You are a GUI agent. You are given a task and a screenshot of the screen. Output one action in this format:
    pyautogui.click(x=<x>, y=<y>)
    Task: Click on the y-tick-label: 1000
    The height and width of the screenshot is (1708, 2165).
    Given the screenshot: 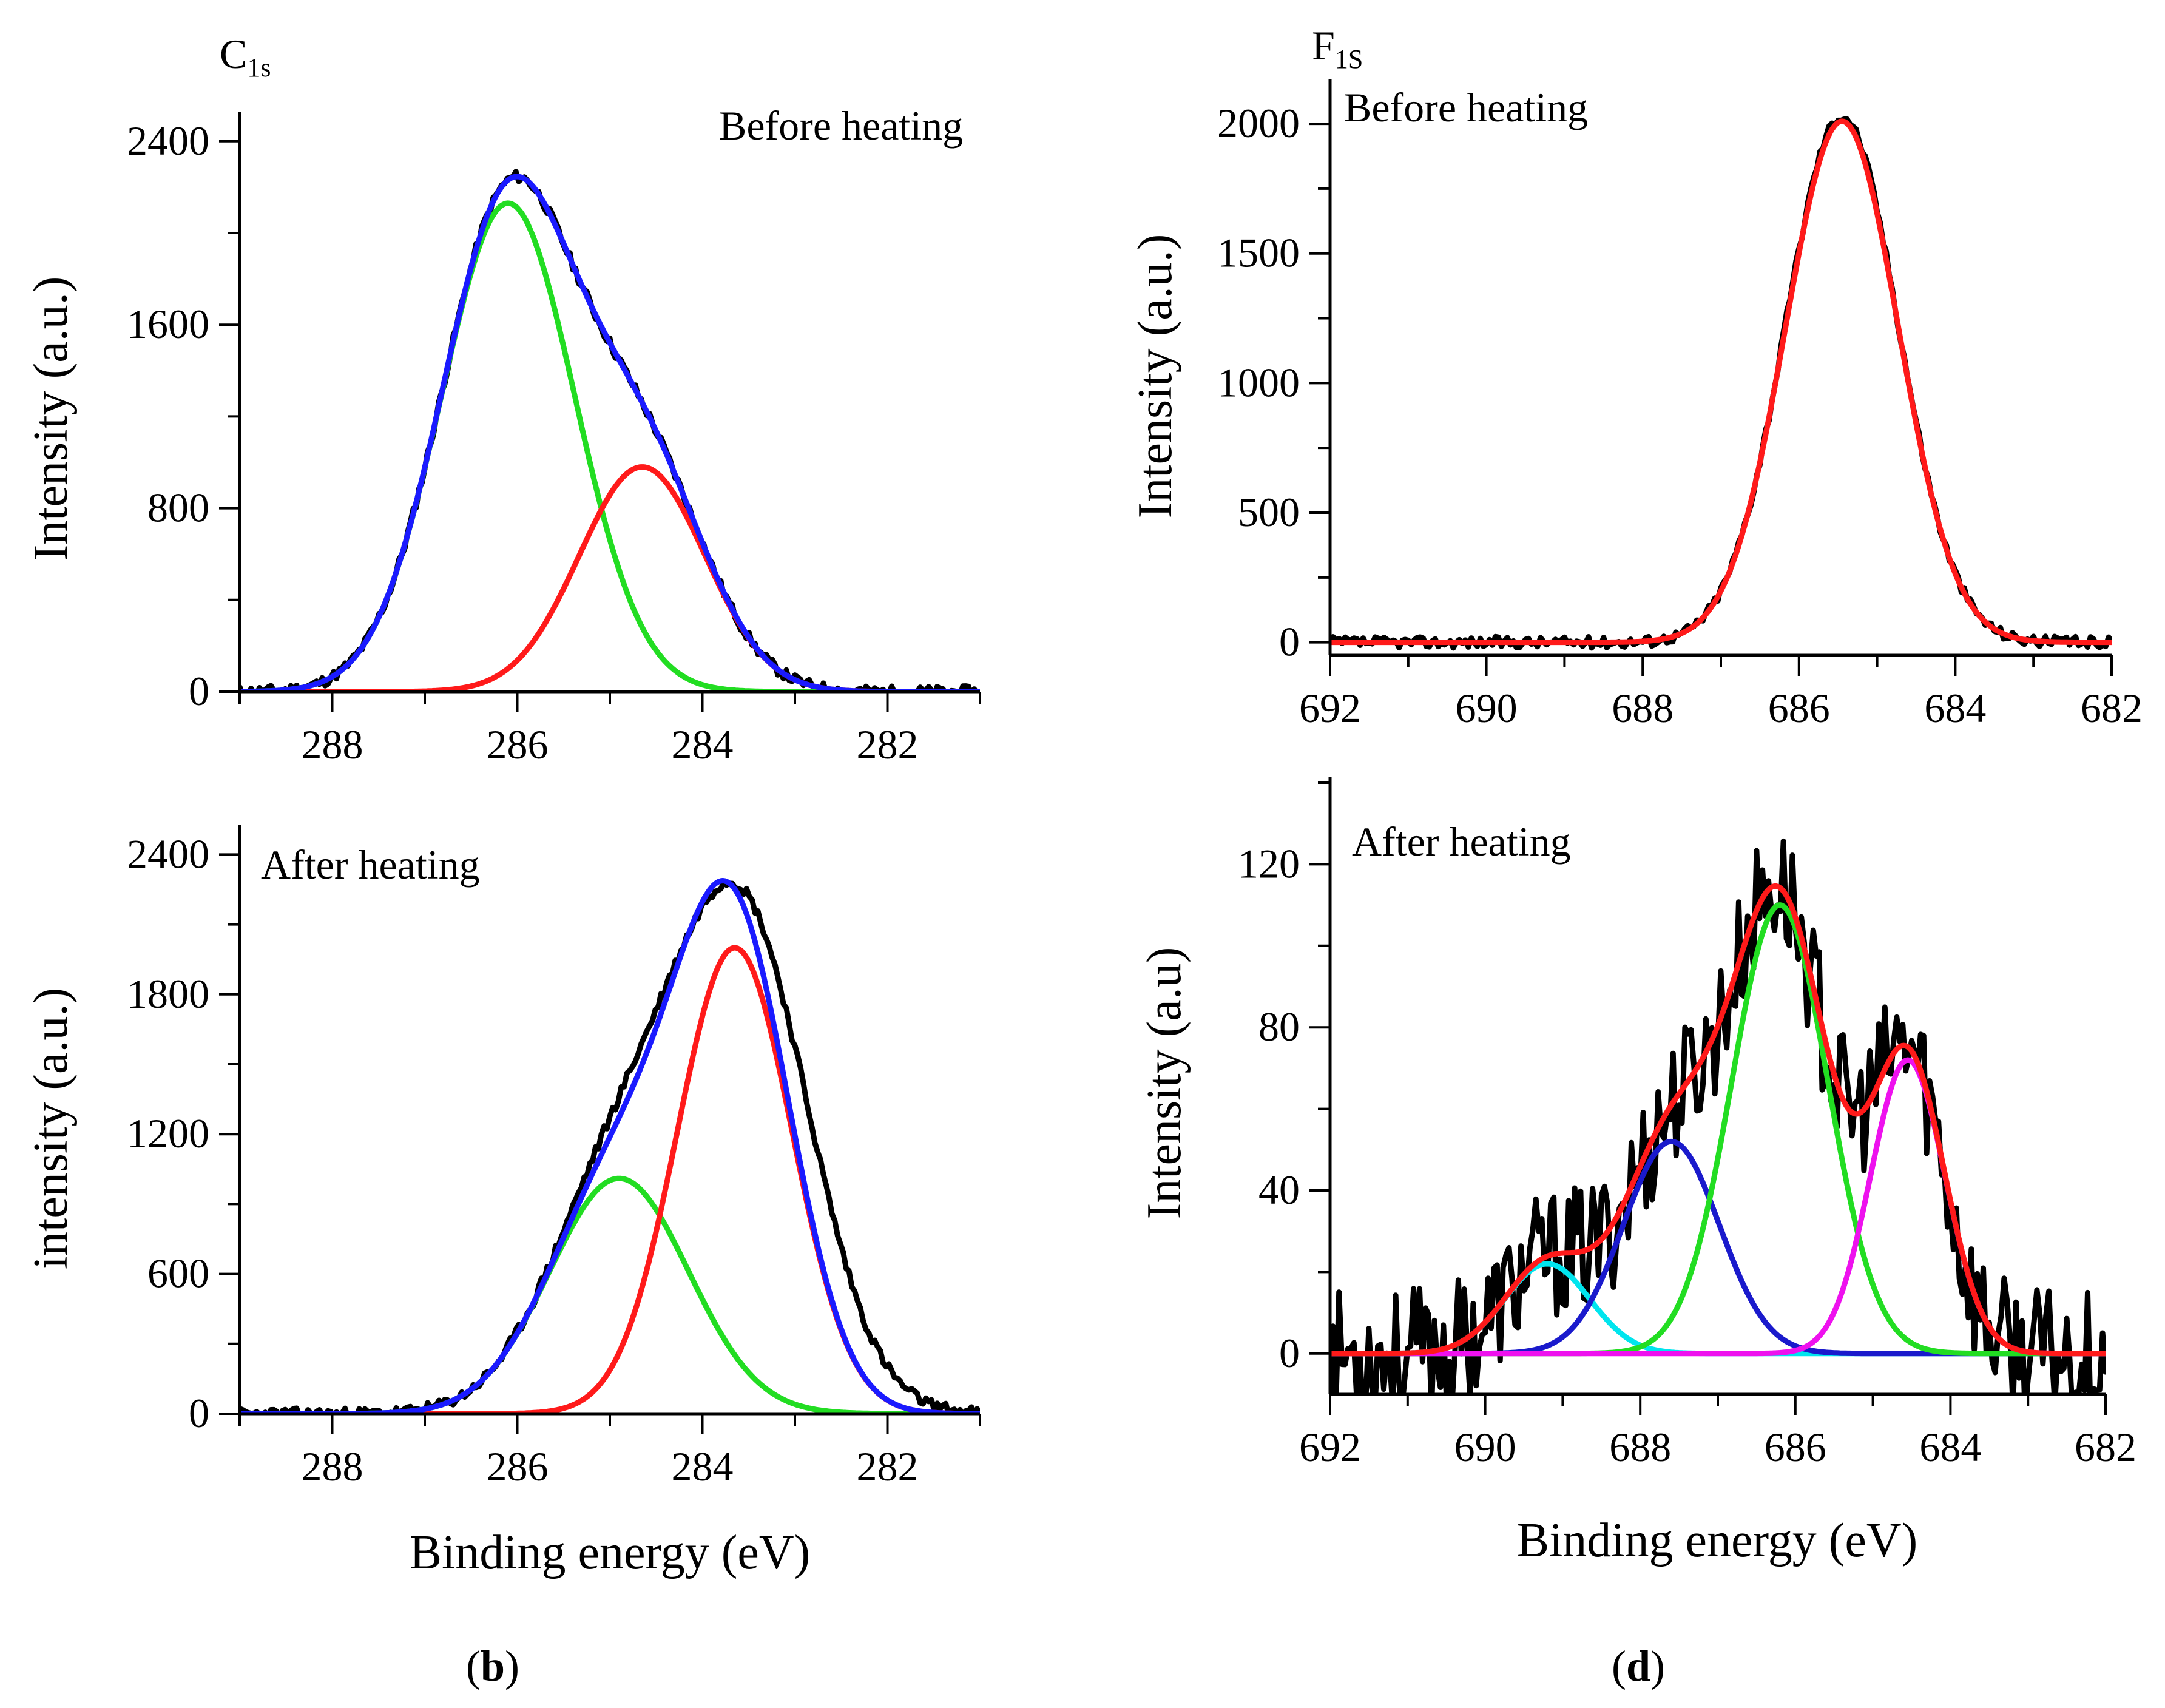 What is the action you would take?
    pyautogui.click(x=1258, y=382)
    